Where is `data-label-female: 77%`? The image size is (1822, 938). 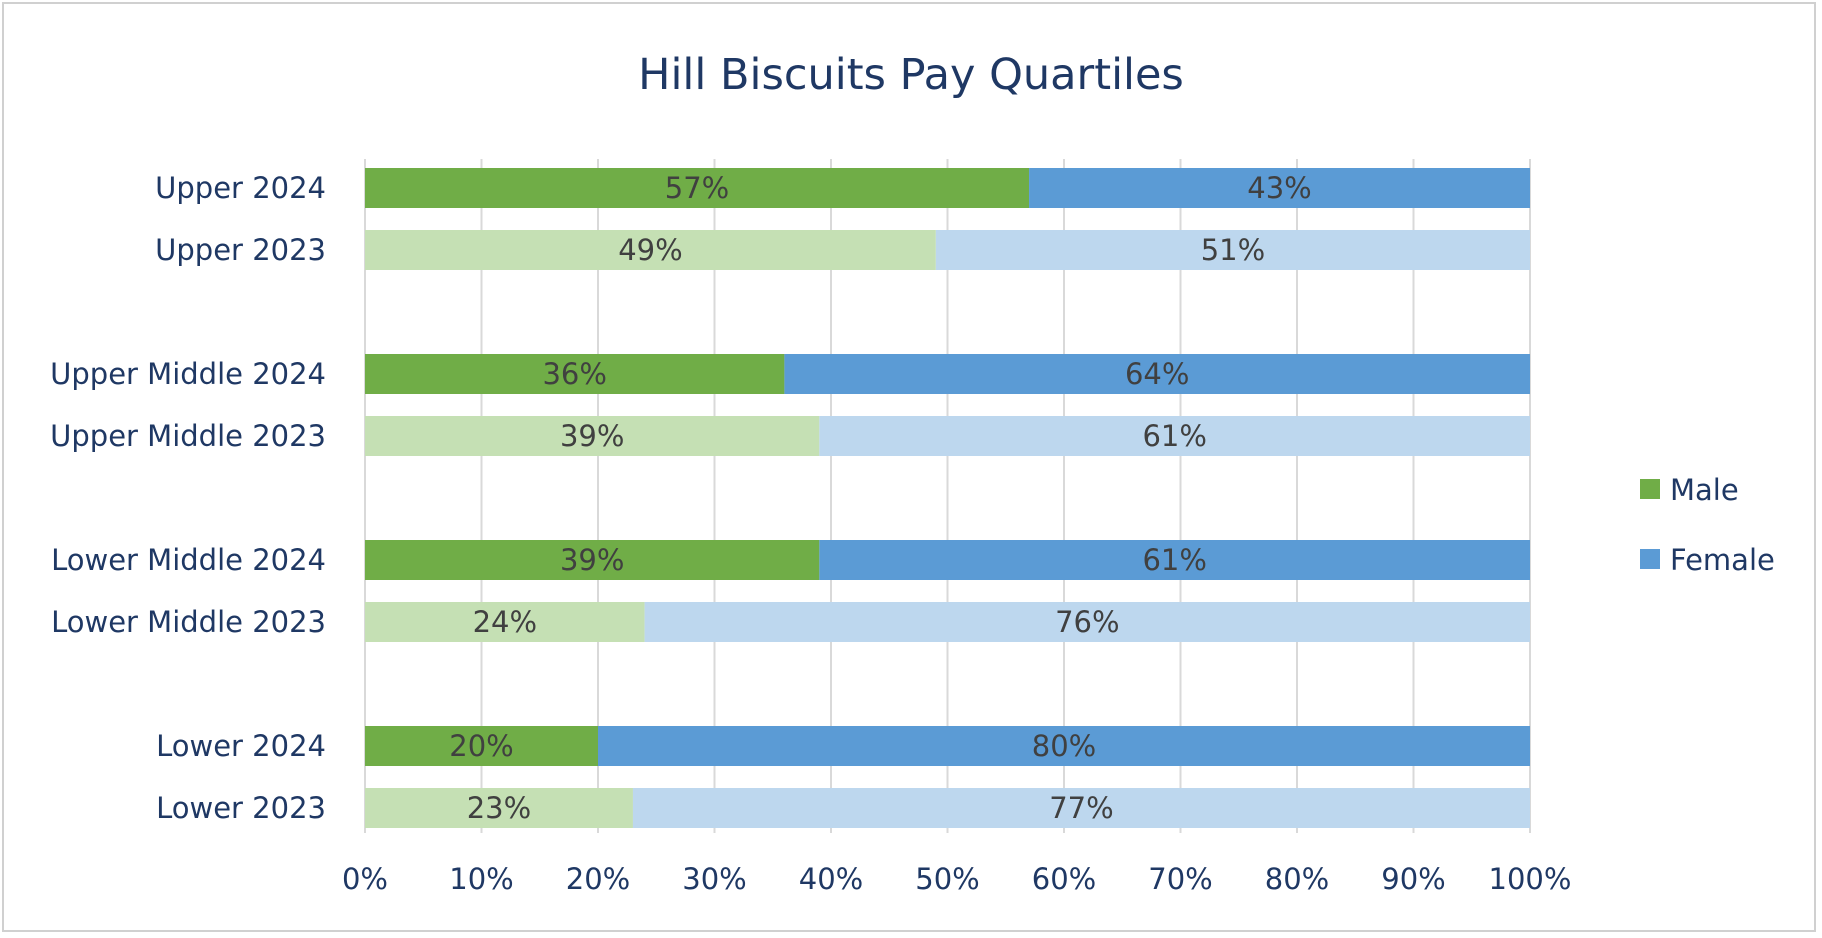 data-label-female: 77% is located at coordinates (1081, 808).